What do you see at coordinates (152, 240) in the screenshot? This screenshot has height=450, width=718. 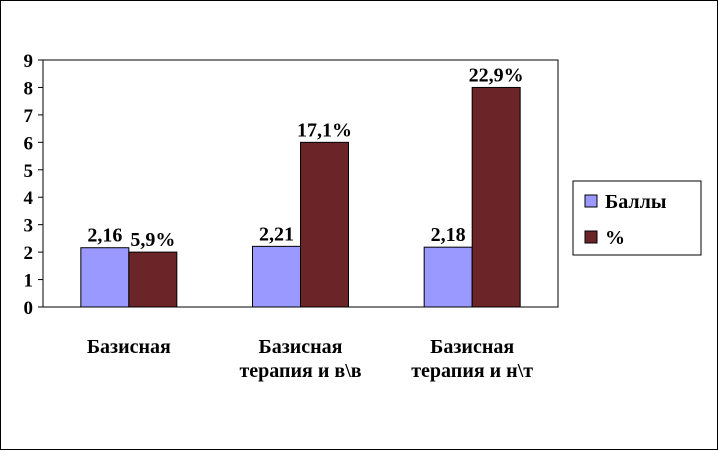 I see `data-label: 5,9%` at bounding box center [152, 240].